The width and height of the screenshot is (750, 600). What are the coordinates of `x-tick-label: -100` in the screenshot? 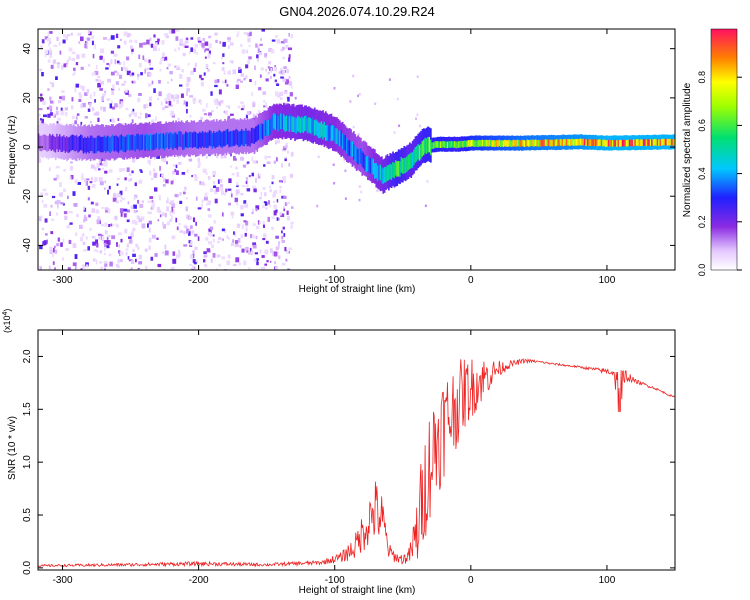 It's located at (335, 280).